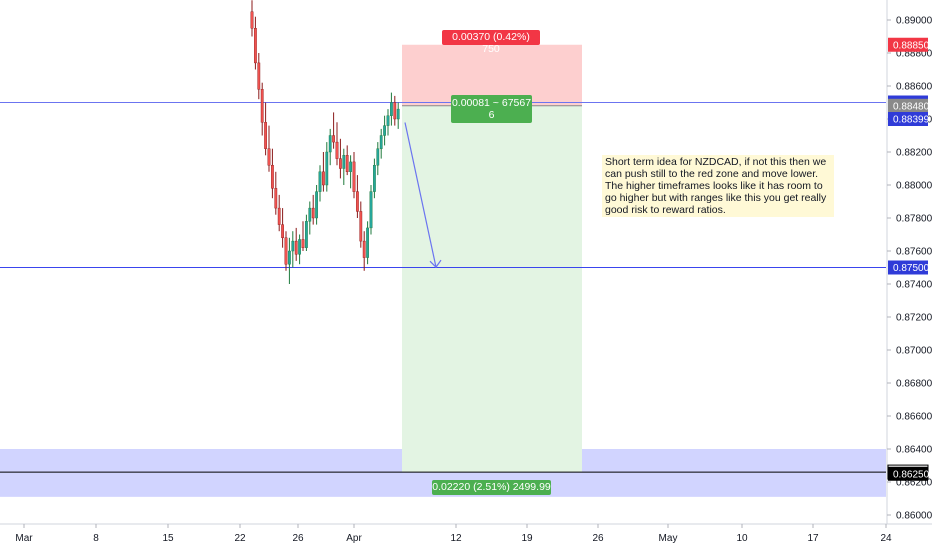 This screenshot has height=550, width=932. Describe the element at coordinates (491, 487) in the screenshot. I see `reward-label: 0.02220 (2.51%) 2499.99` at that location.